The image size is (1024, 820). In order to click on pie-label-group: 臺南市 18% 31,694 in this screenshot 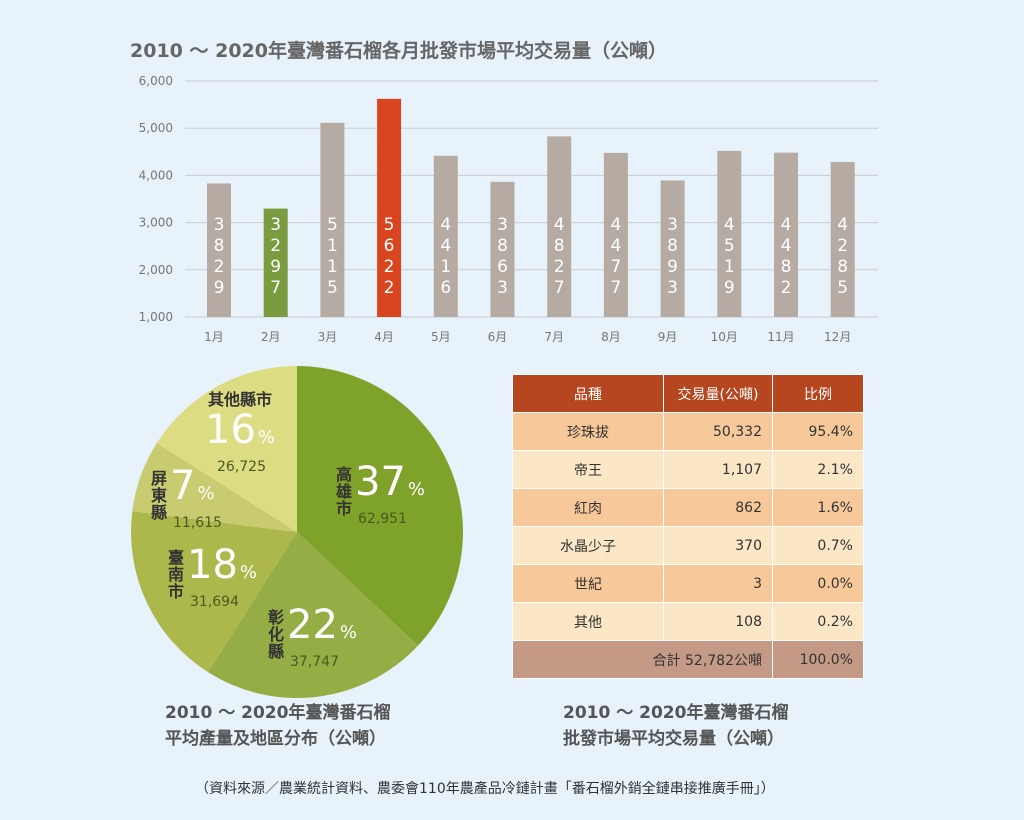, I will do `click(211, 578)`.